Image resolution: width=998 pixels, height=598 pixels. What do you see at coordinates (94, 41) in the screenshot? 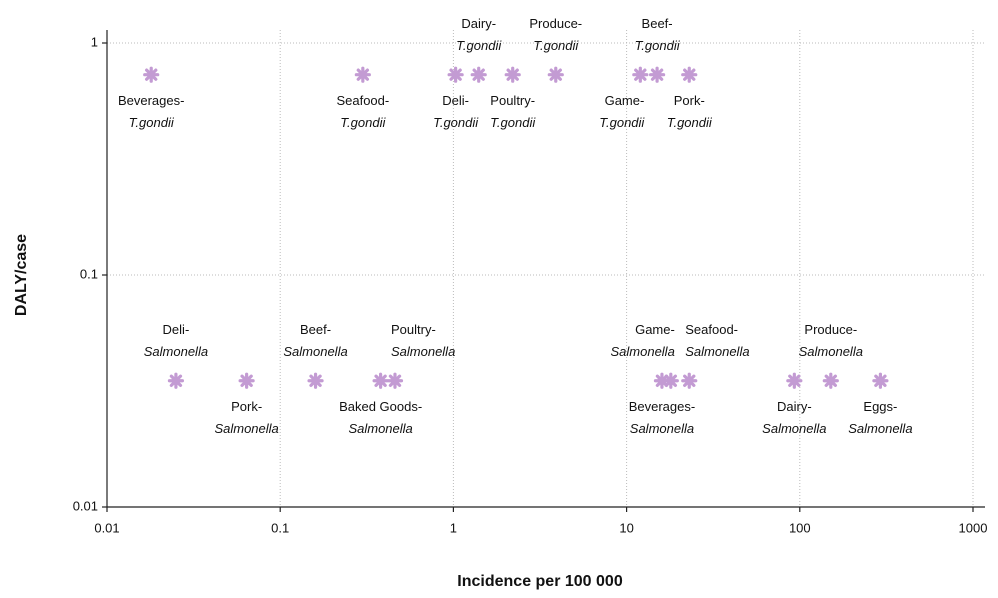
I see `y-tick-label: 1` at bounding box center [94, 41].